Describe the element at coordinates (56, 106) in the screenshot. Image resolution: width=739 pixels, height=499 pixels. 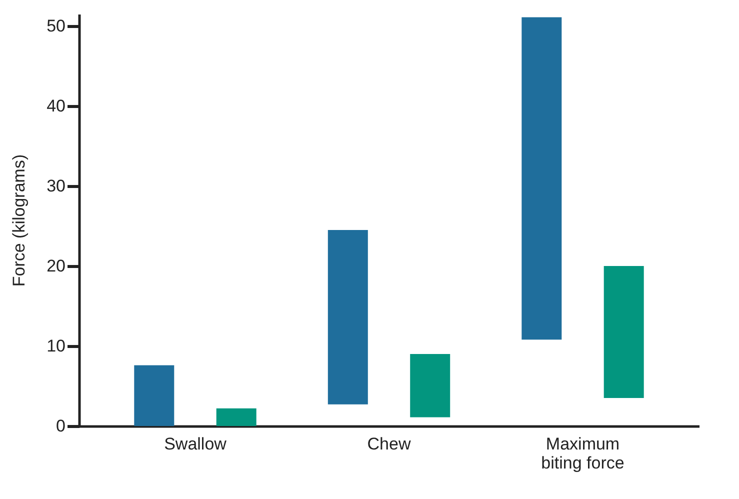
I see `y-tick-label: 40` at that location.